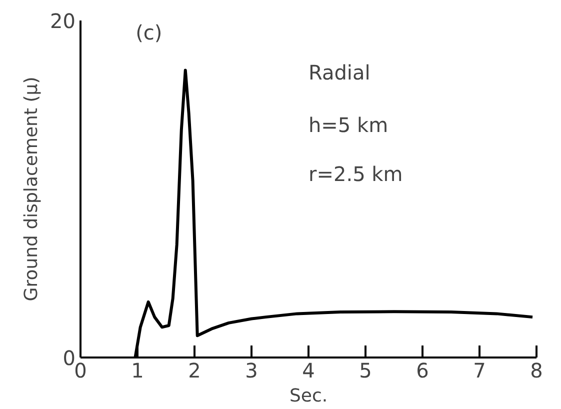 The image size is (561, 409). I want to click on chart-title: (c), so click(149, 32).